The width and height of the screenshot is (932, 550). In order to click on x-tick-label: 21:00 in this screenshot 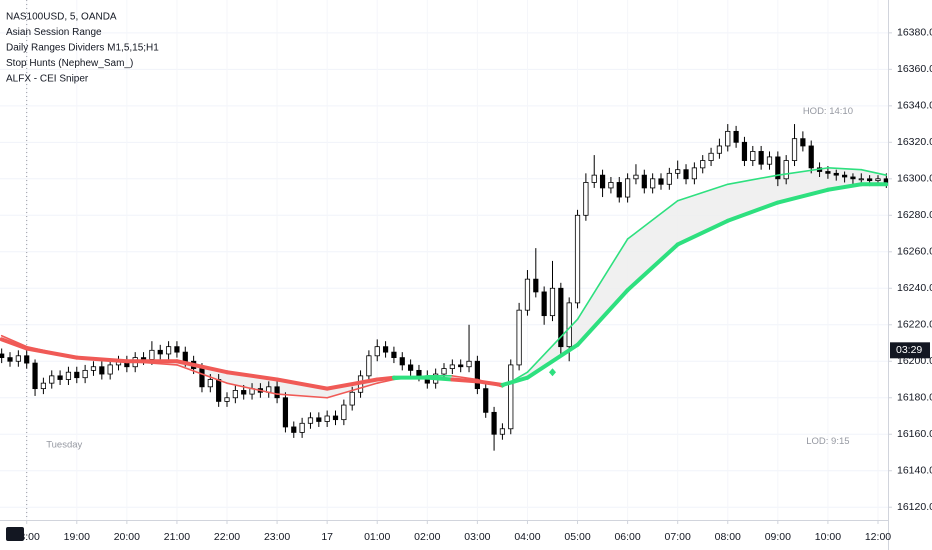, I will do `click(177, 537)`.